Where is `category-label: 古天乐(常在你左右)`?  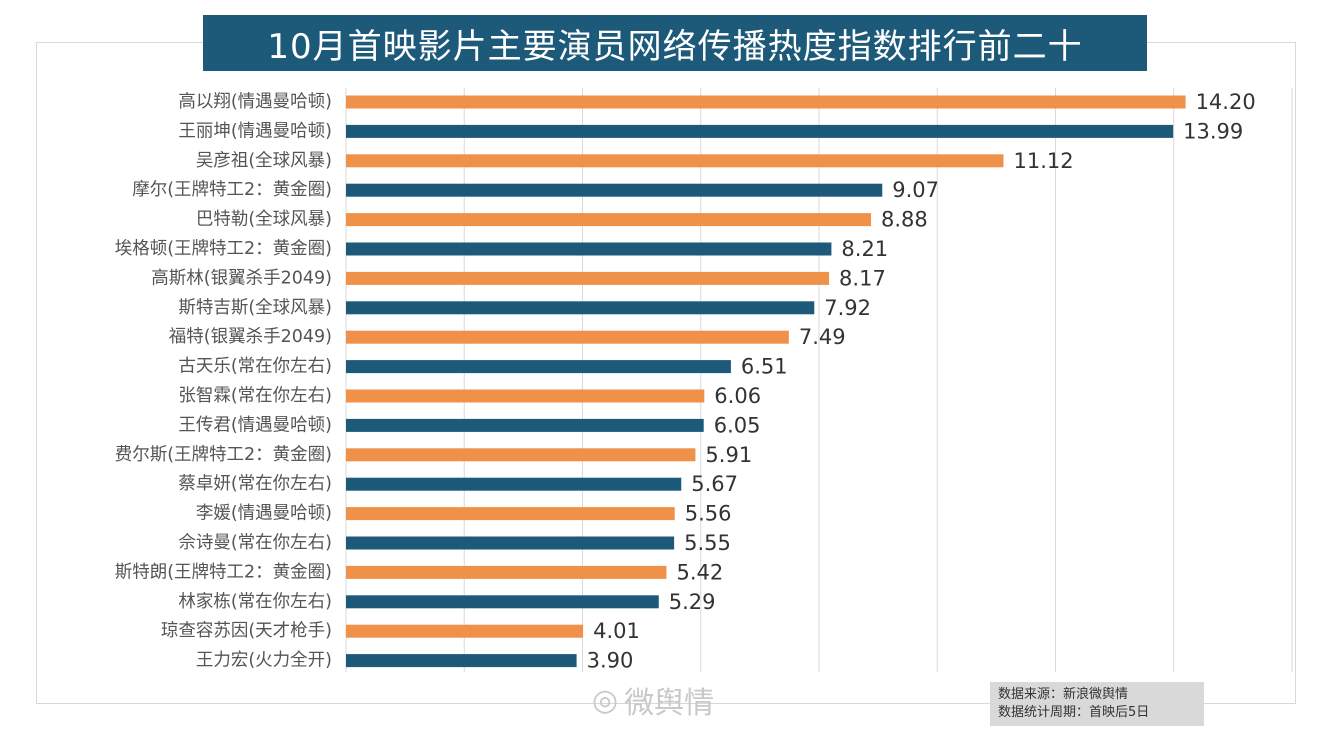
category-label: 古天乐(常在你左右) is located at coordinates (255, 367).